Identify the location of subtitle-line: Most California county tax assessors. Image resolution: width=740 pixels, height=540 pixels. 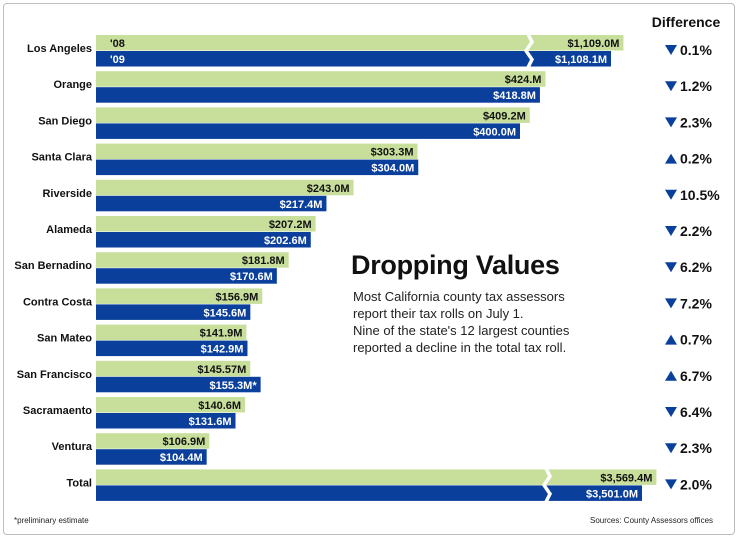
(459, 296).